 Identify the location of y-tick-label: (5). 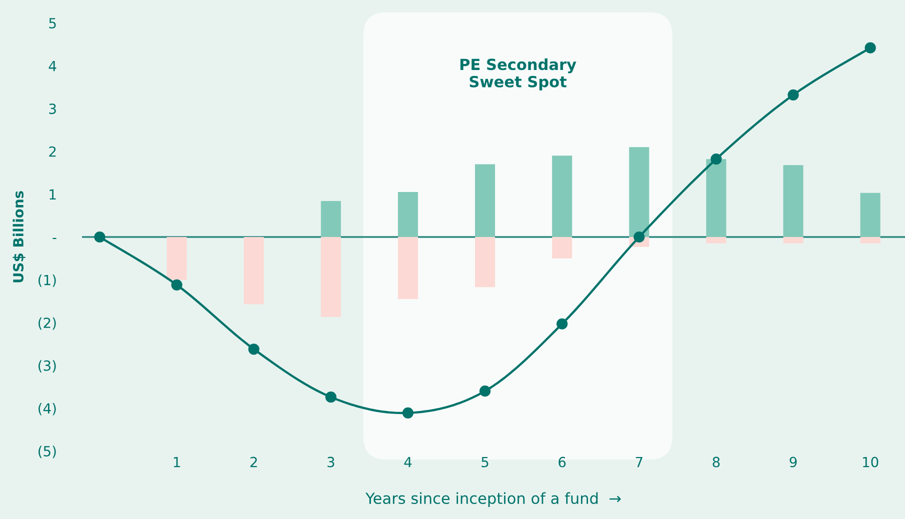
(47, 452).